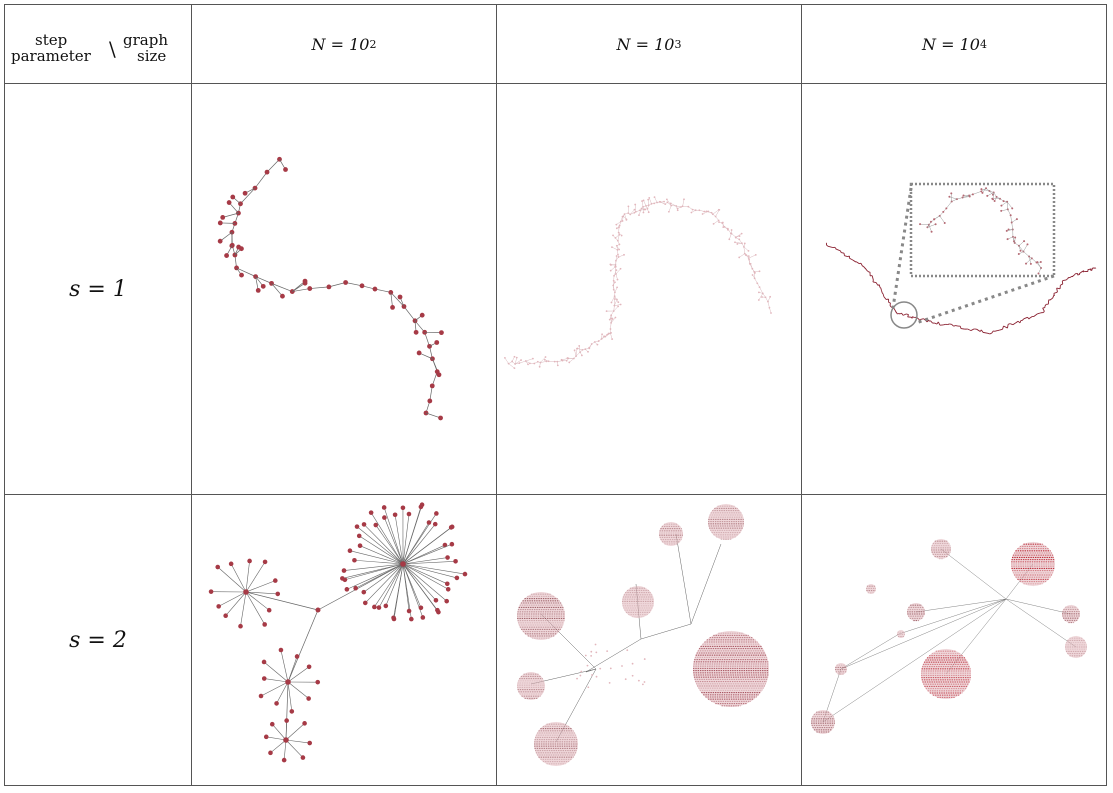  What do you see at coordinates (871, 589) in the screenshot?
I see `node-cluster` at bounding box center [871, 589].